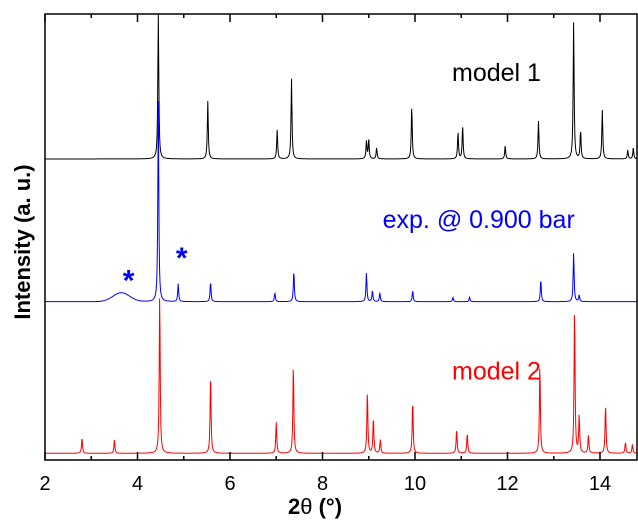 The width and height of the screenshot is (638, 521). Describe the element at coordinates (415, 484) in the screenshot. I see `x-tick-label: 10` at that location.